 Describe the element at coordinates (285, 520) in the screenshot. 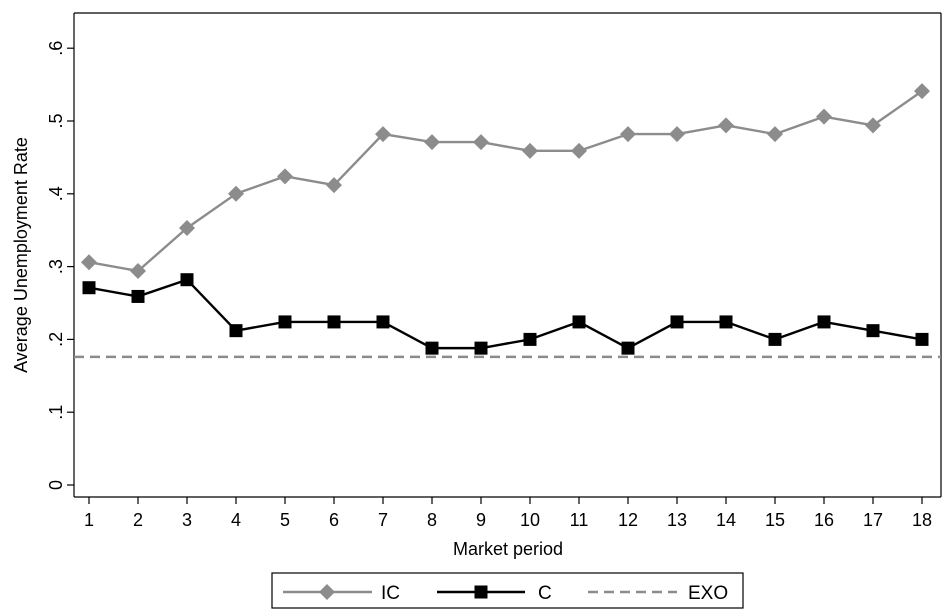

I see `x-tick-label: 5` at that location.